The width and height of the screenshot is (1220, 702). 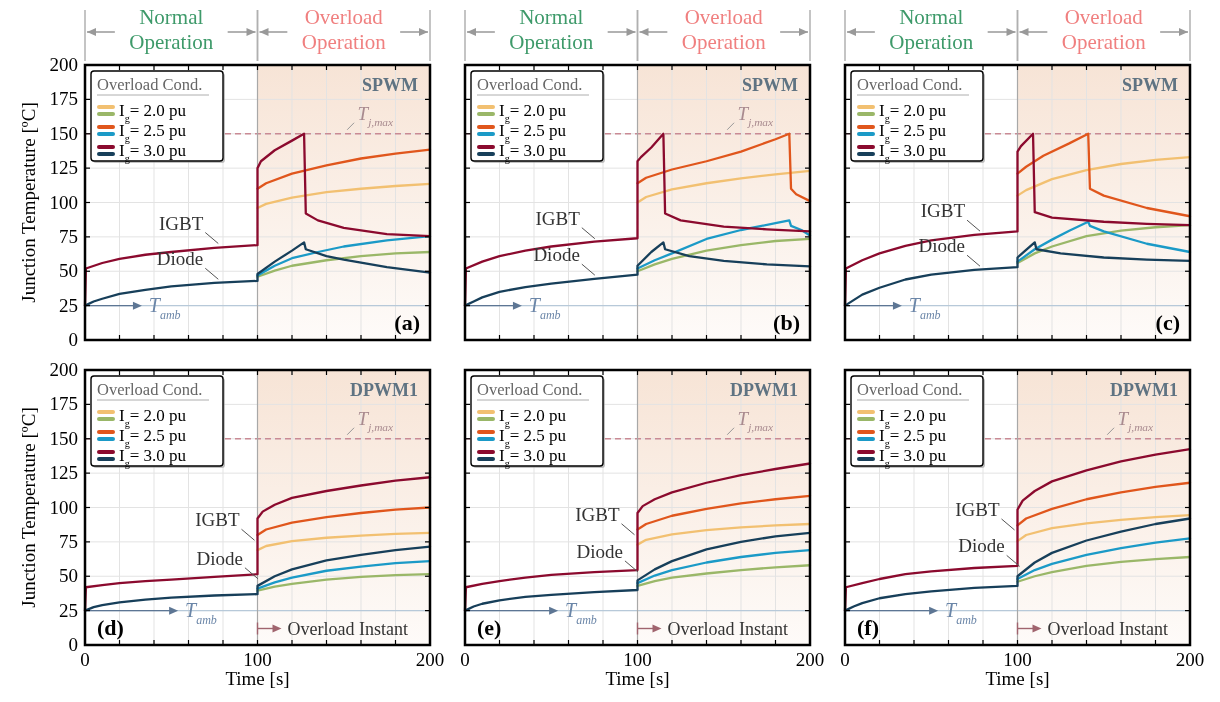 I want to click on text: (e), so click(x=489, y=627).